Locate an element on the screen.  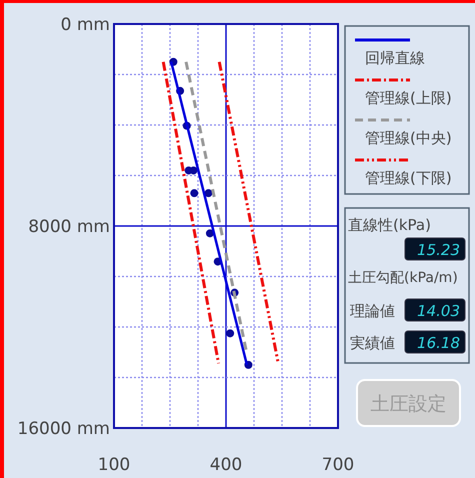
legend-label: 管理線(下限) is located at coordinates (408, 178).